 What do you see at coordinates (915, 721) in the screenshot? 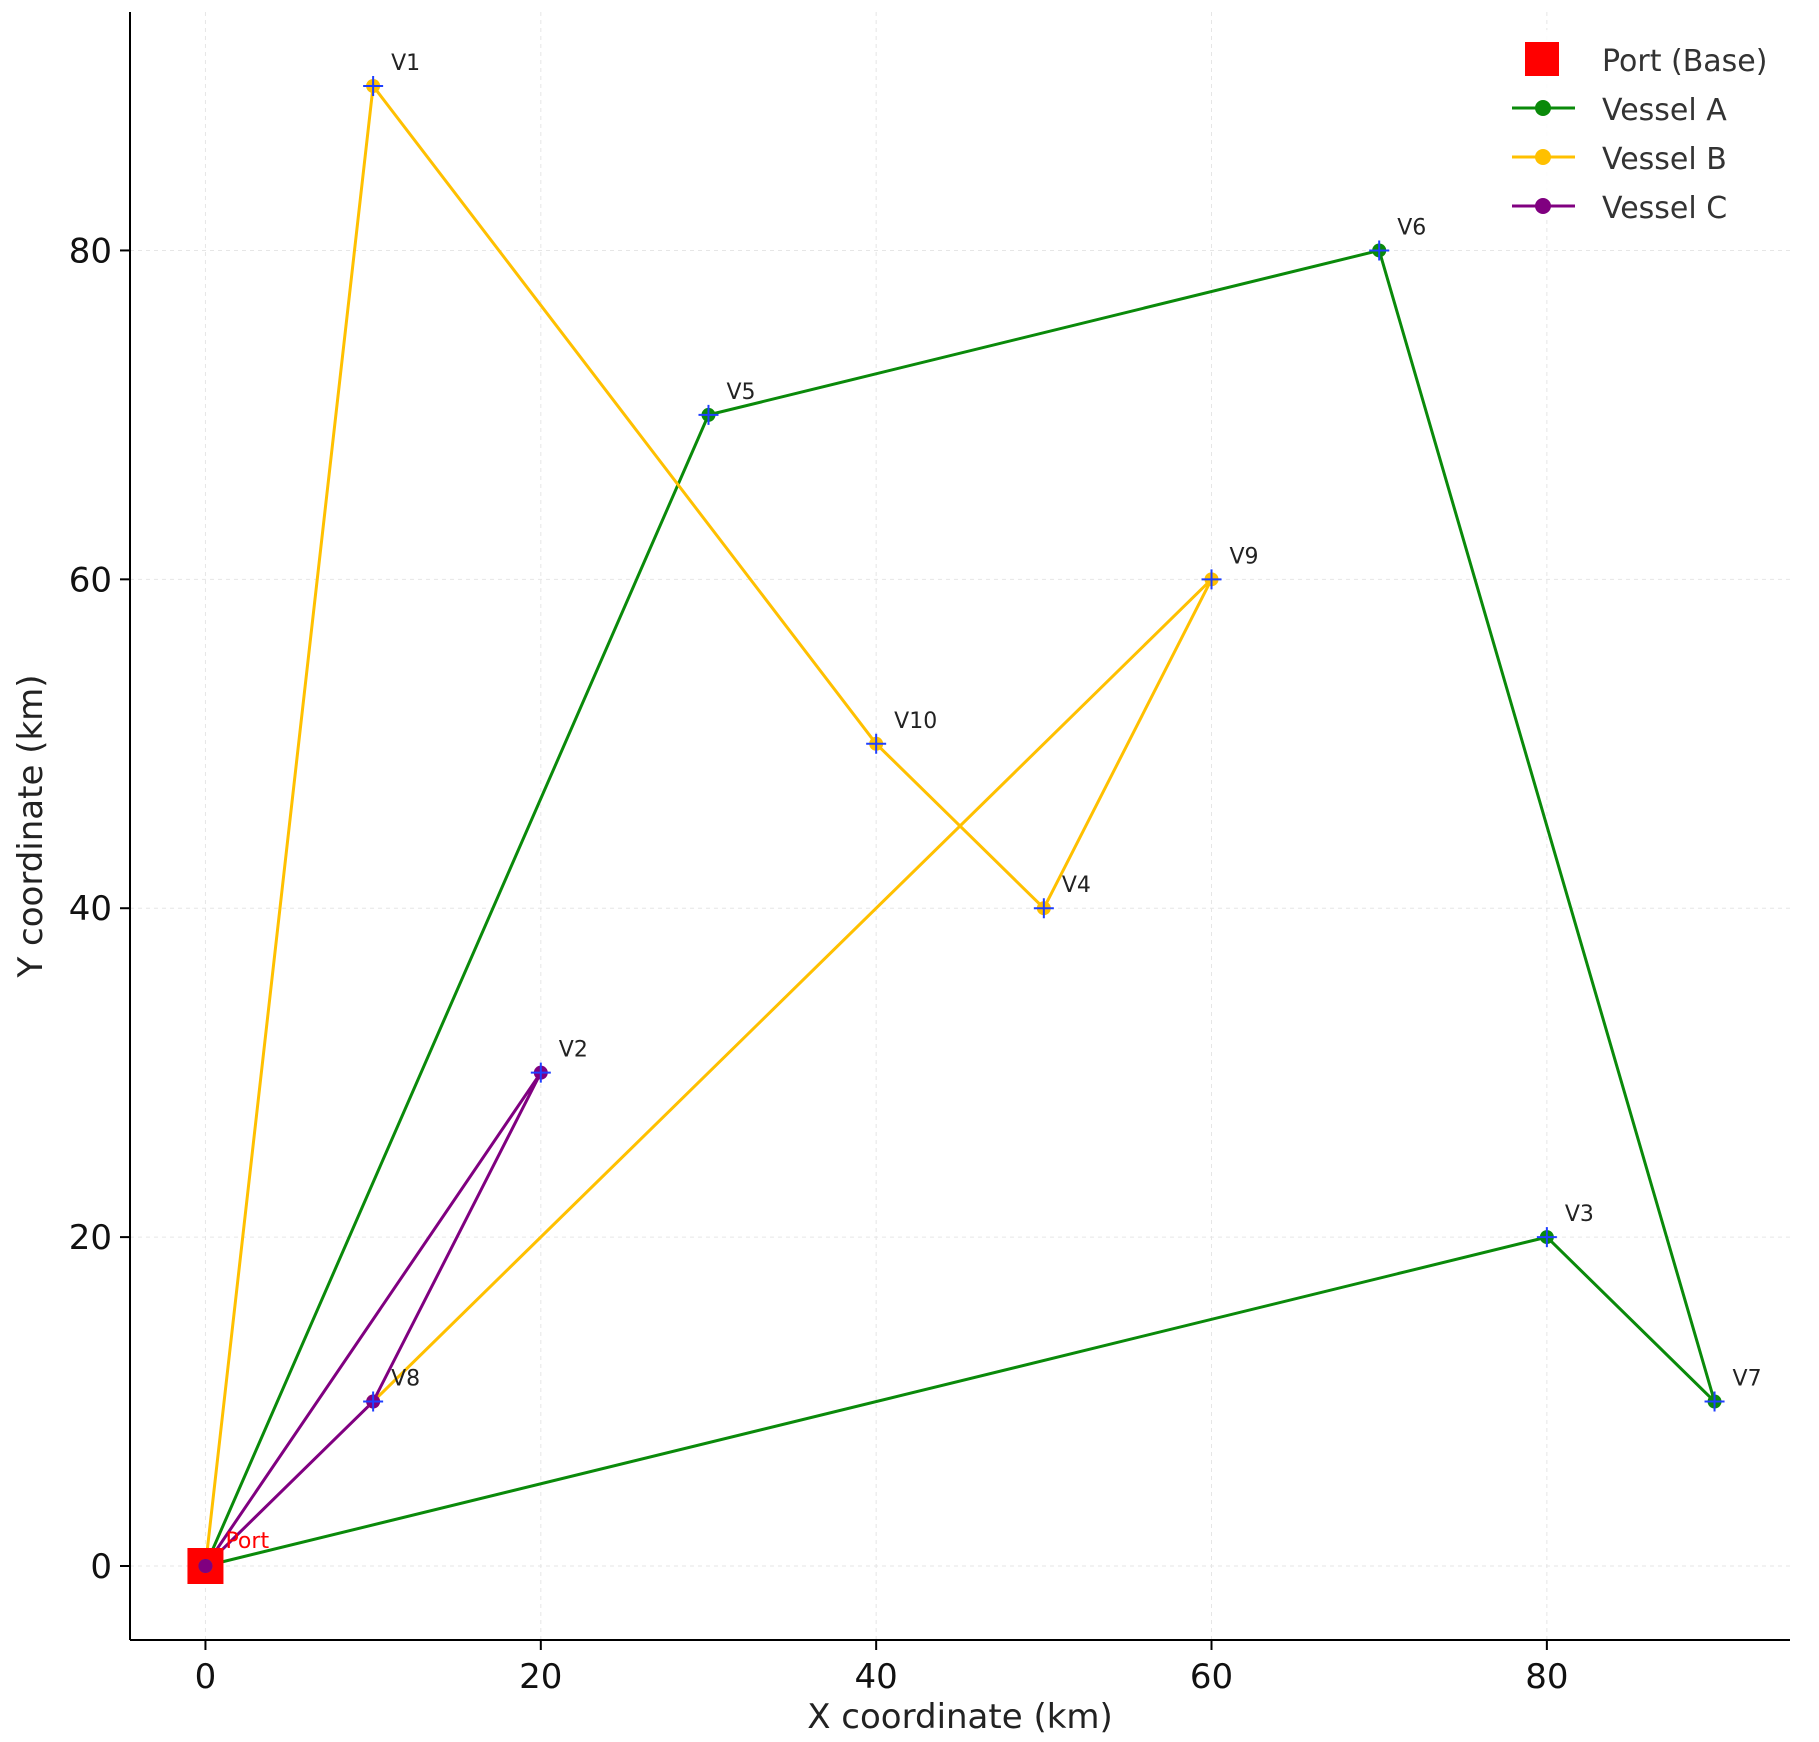
I see `vessel-point-label: V10` at bounding box center [915, 721].